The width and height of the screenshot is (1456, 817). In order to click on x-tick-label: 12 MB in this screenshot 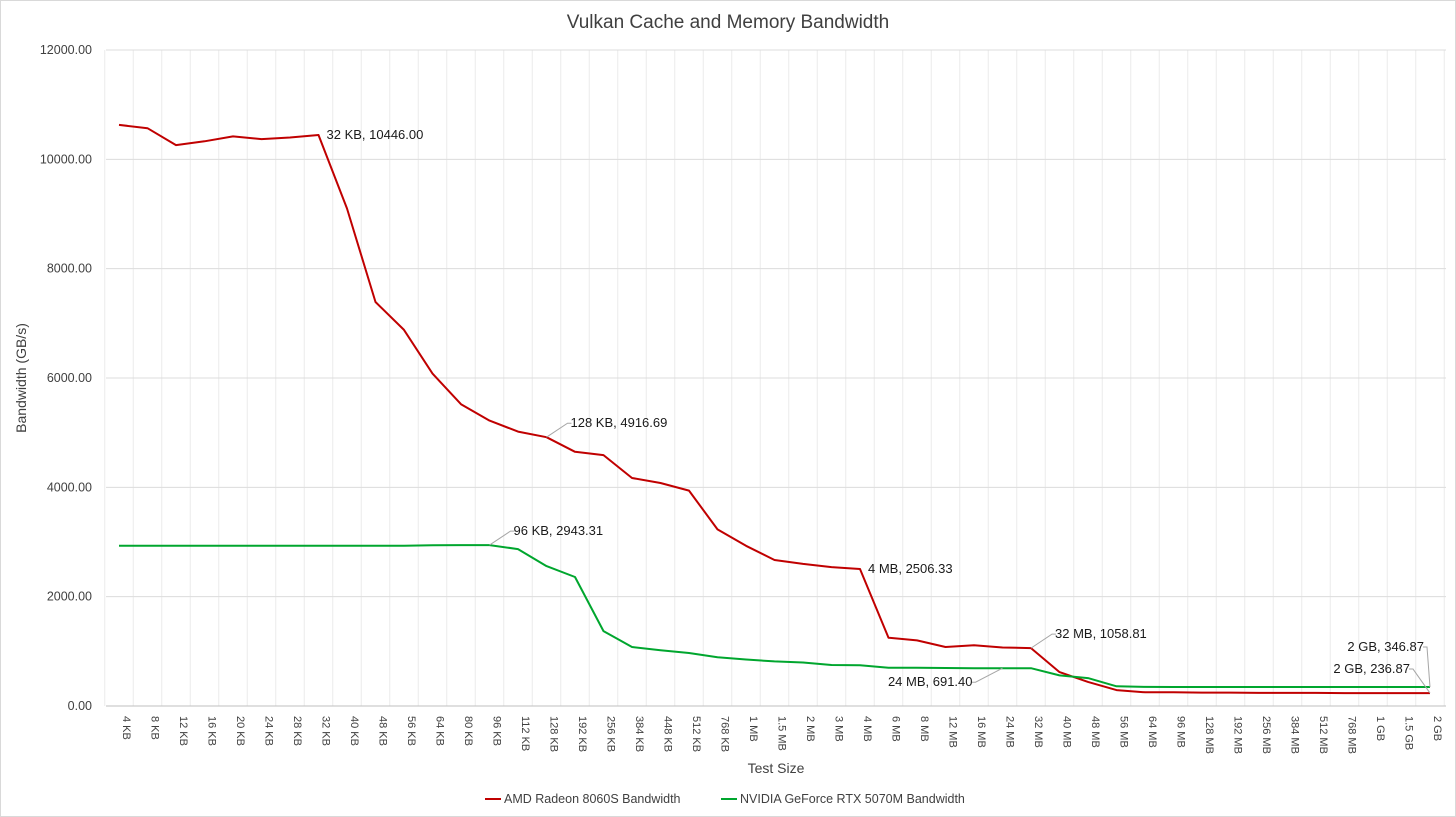, I will do `click(953, 732)`.